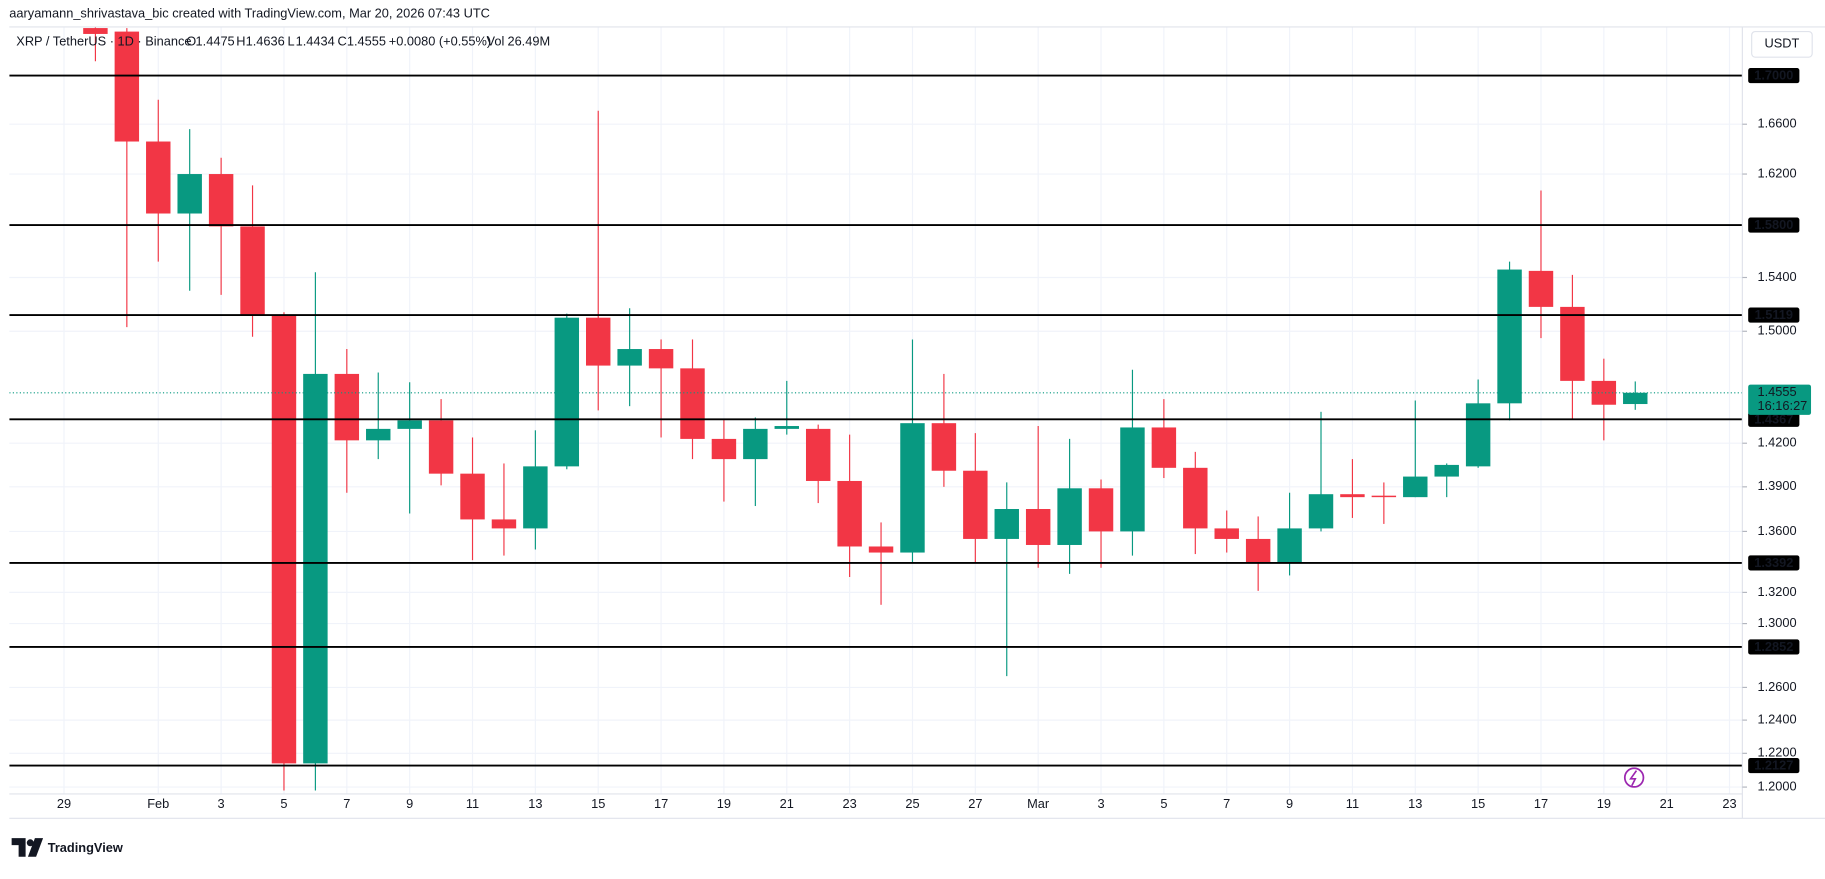 The width and height of the screenshot is (1825, 879). I want to click on last-price-label: 1.4555, so click(1776, 391).